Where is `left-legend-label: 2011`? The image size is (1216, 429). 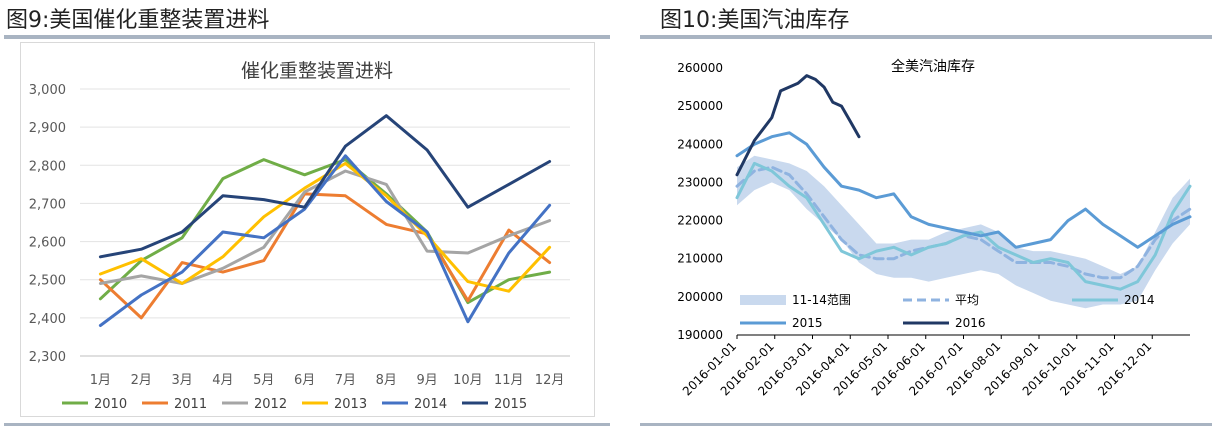
left-legend-label: 2011 is located at coordinates (190, 404).